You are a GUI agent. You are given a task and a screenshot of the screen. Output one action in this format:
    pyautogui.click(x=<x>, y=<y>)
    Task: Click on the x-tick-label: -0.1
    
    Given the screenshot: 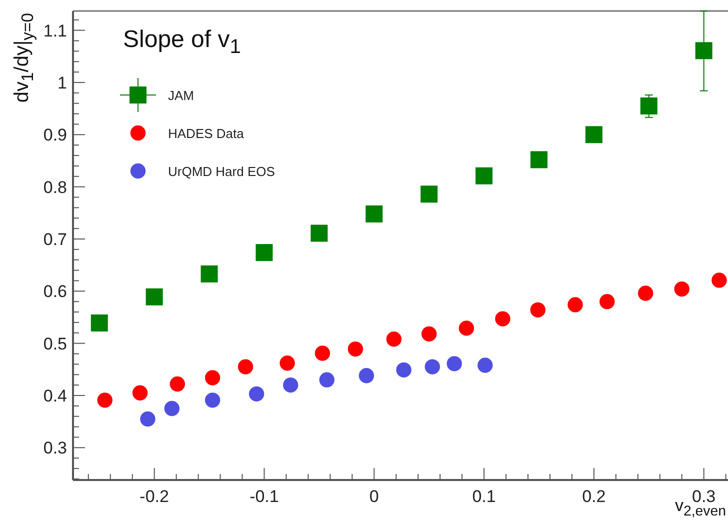 What is the action you would take?
    pyautogui.click(x=264, y=496)
    